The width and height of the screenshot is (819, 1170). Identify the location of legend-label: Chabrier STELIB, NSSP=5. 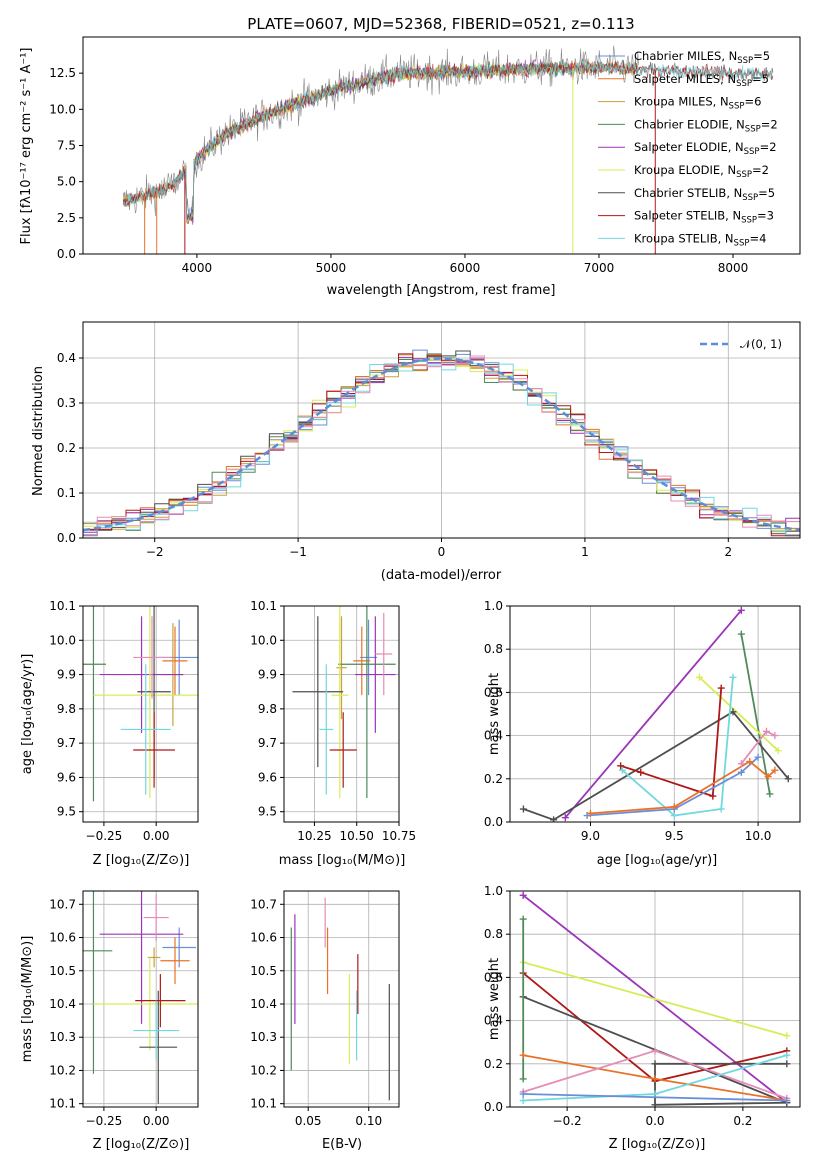
(704, 194).